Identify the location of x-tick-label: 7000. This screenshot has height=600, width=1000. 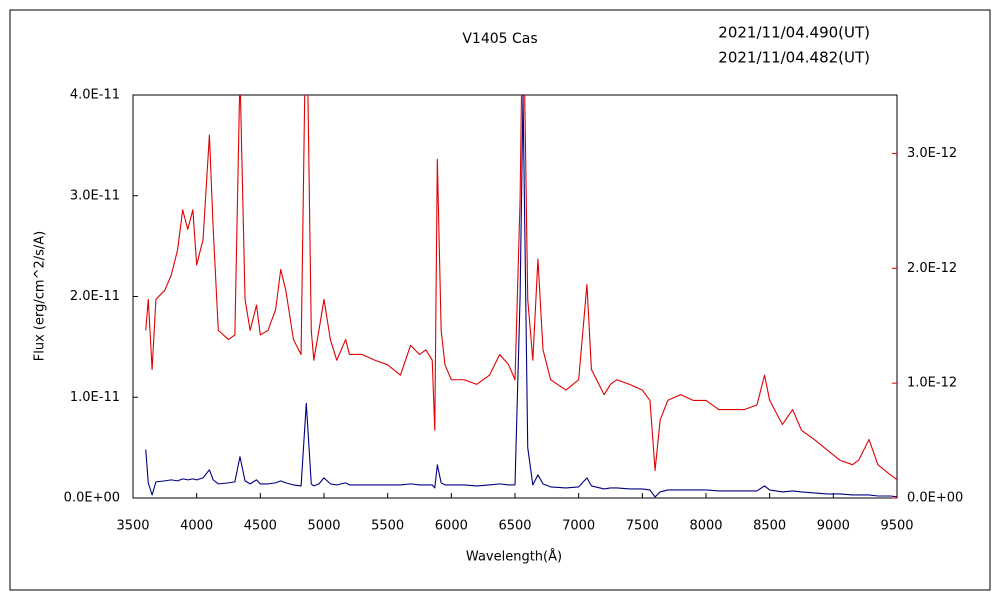
(578, 526).